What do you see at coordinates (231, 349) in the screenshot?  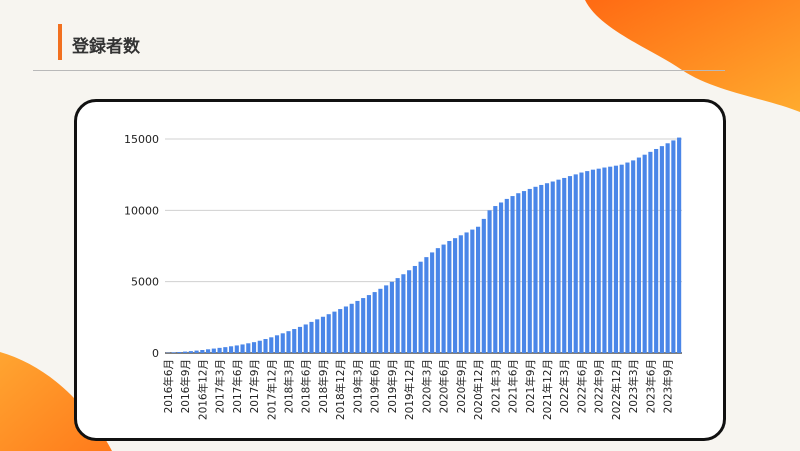 I see `bar: 2017年5月: 470` at bounding box center [231, 349].